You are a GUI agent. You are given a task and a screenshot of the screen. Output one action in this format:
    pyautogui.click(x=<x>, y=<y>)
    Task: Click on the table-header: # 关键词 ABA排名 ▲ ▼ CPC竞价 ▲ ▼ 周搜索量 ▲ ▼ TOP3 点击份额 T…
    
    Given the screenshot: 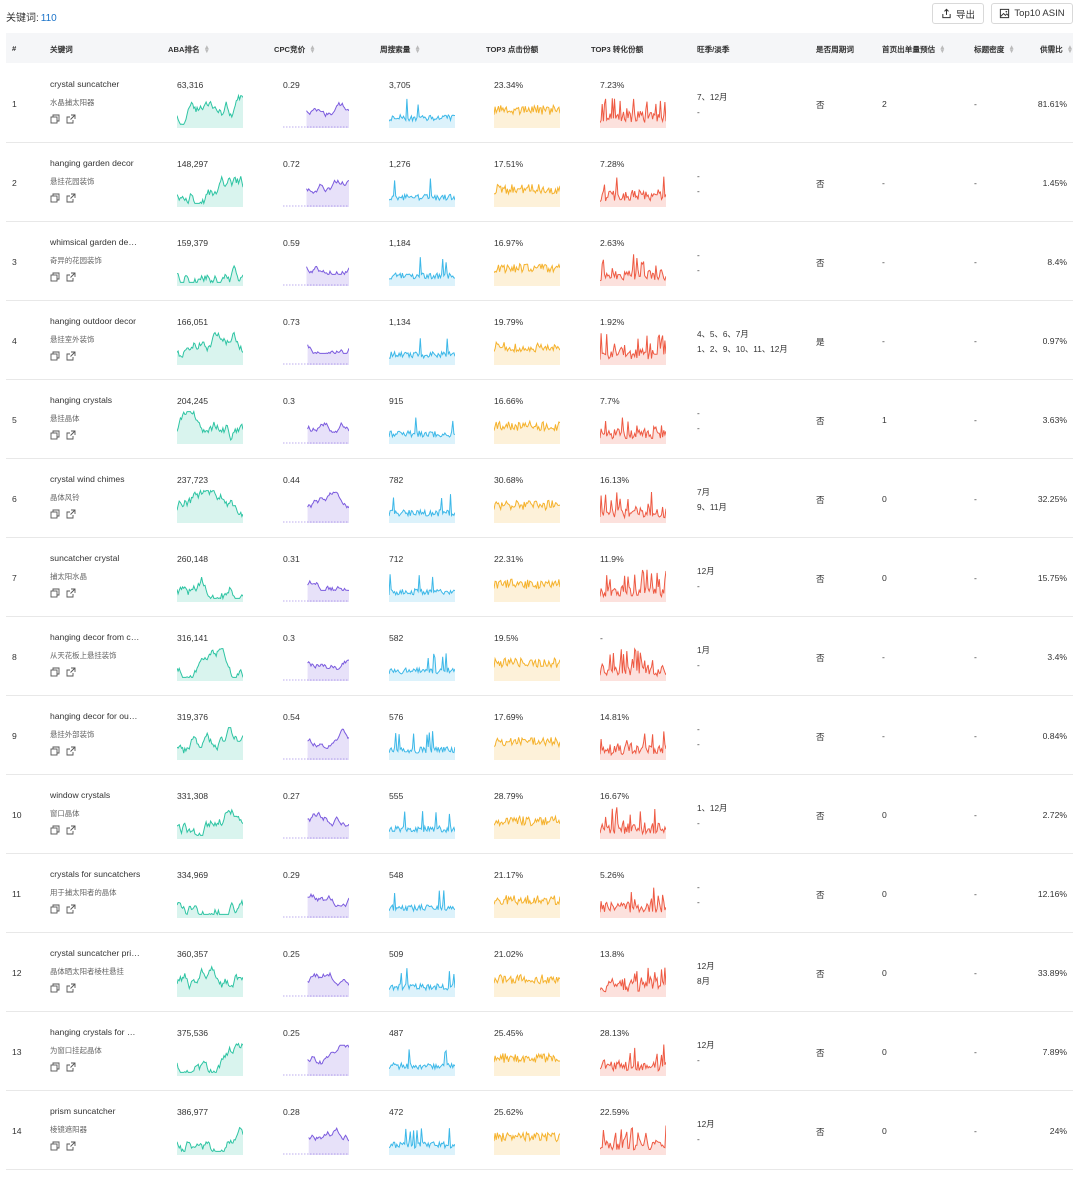 What is the action you would take?
    pyautogui.click(x=539, y=48)
    